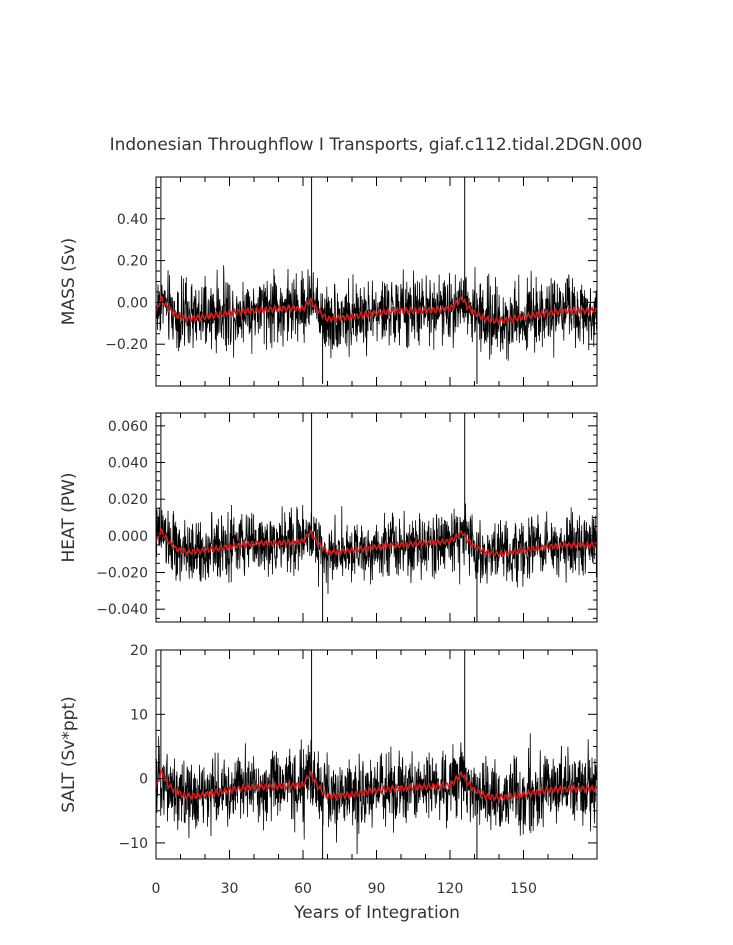 The height and width of the screenshot is (945, 733). What do you see at coordinates (376, 786) in the screenshot?
I see `salt-smoothed-series` at bounding box center [376, 786].